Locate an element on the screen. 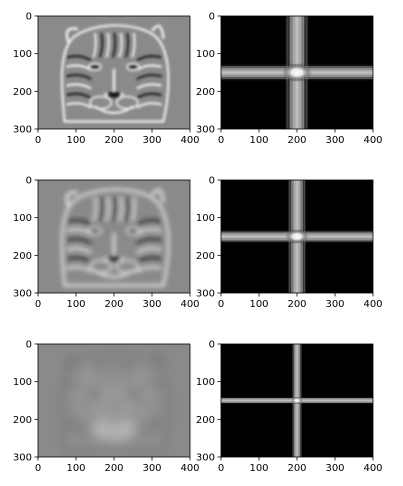 This screenshot has width=403, height=486. subplot-3: 0 100 200 300 400 0 100 200 300 is located at coordinates (106, 243).